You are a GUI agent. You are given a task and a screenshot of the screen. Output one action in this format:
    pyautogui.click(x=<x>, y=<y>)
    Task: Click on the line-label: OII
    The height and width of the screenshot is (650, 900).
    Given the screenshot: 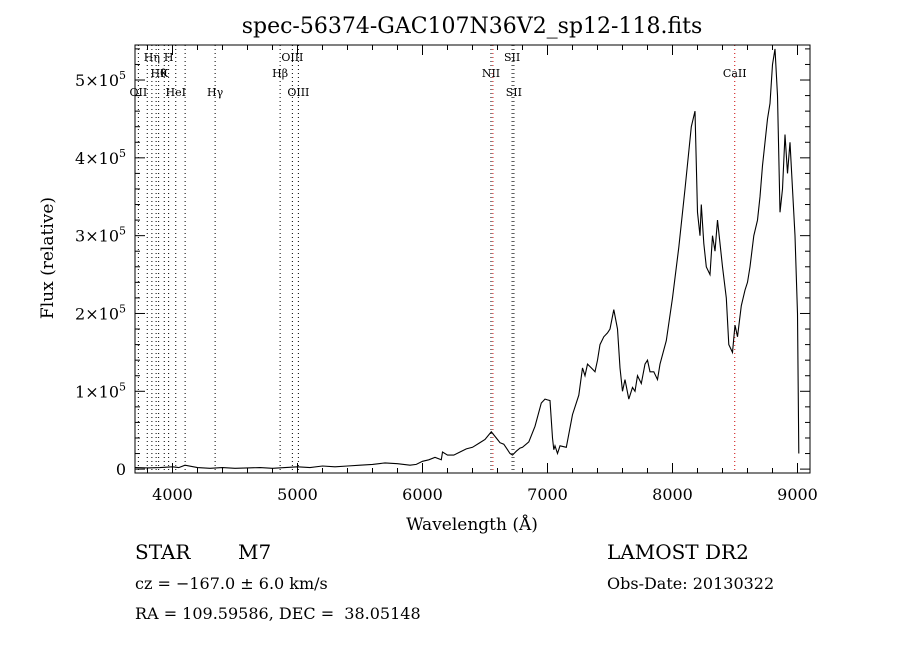 What is the action you would take?
    pyautogui.click(x=139, y=92)
    